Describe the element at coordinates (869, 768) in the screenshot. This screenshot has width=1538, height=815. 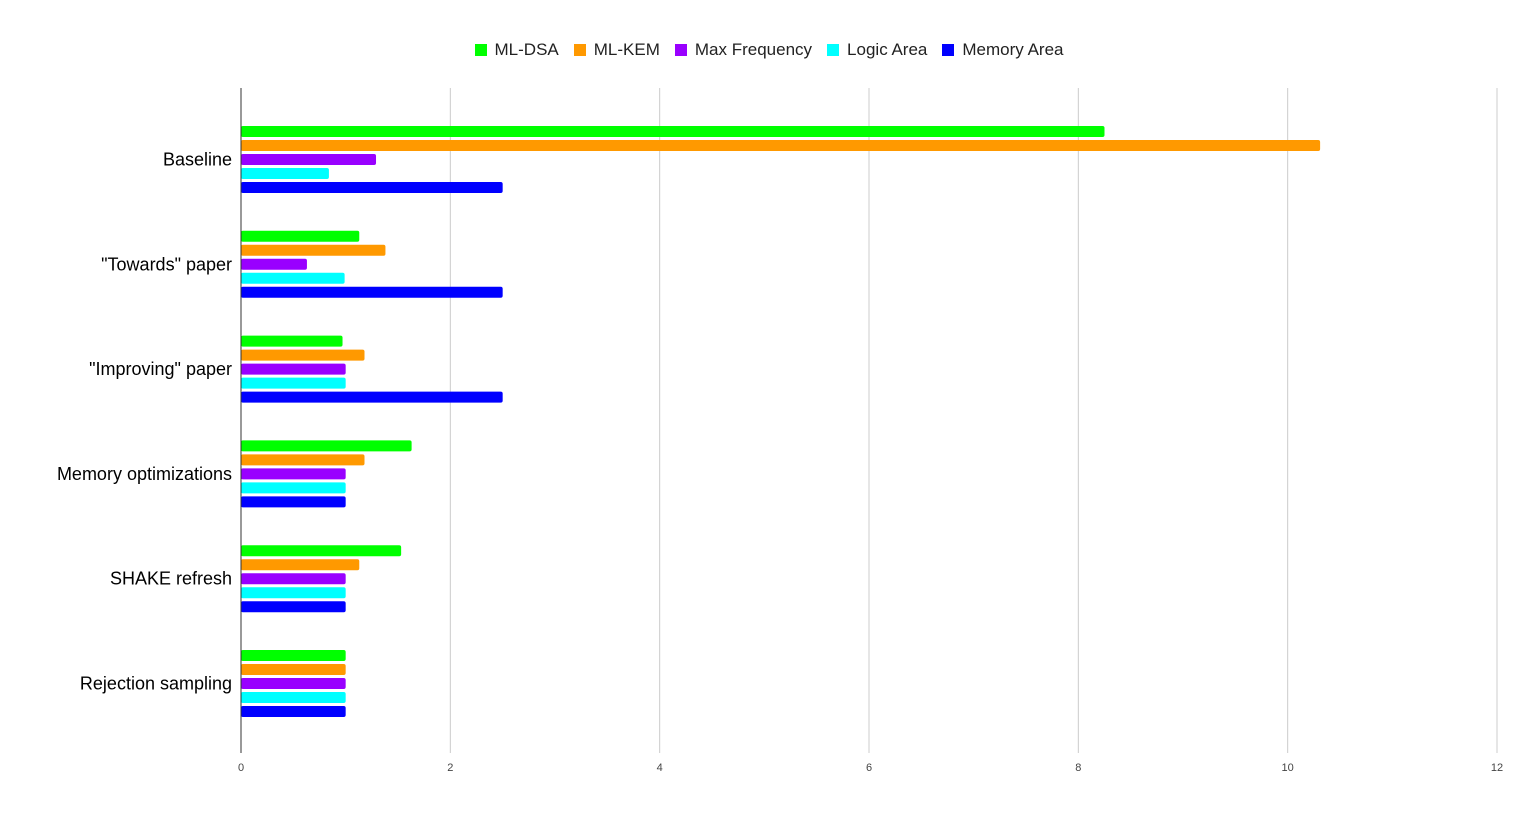
I see `x-tick-label: 6` at that location.